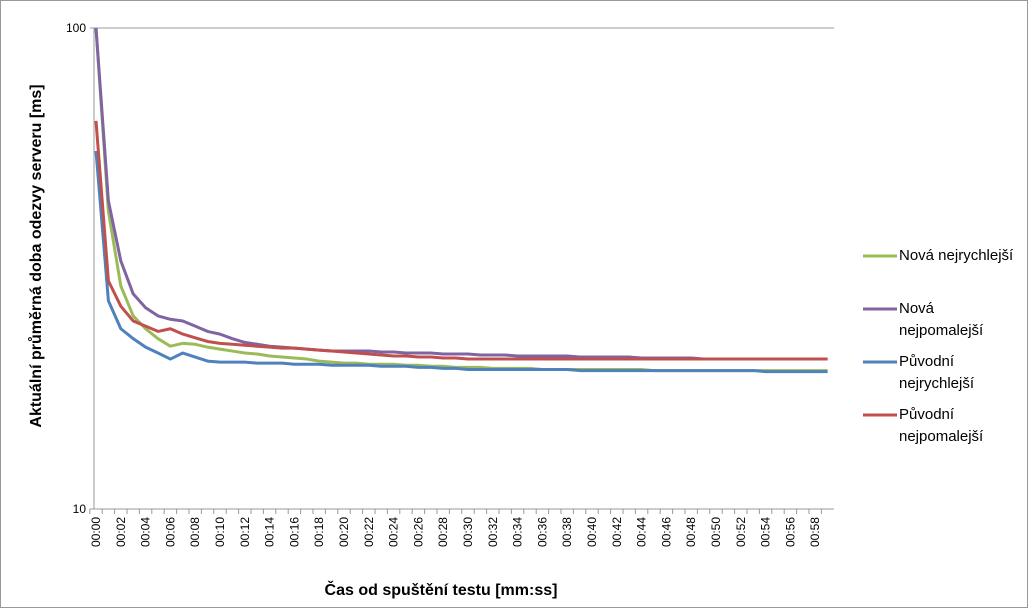 This screenshot has width=1028, height=608. Describe the element at coordinates (941, 319) in the screenshot. I see `legend-label: Nová nejpomalejší` at that location.